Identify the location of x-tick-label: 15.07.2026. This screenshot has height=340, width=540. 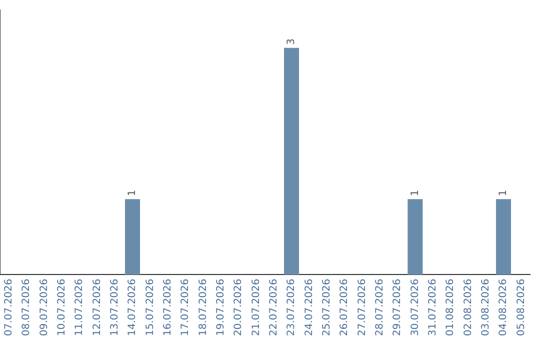
(150, 307).